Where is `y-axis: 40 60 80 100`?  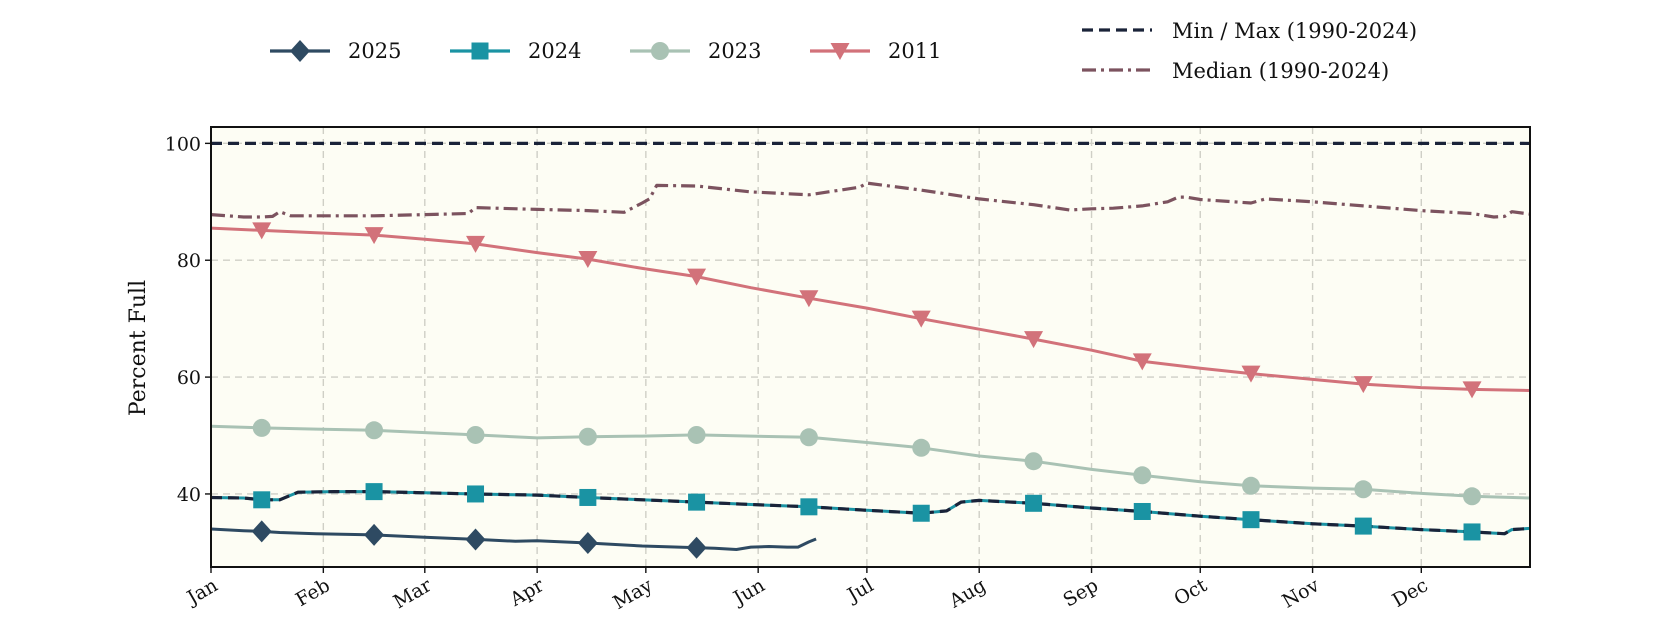 y-axis: 40 60 80 100 is located at coordinates (188, 319).